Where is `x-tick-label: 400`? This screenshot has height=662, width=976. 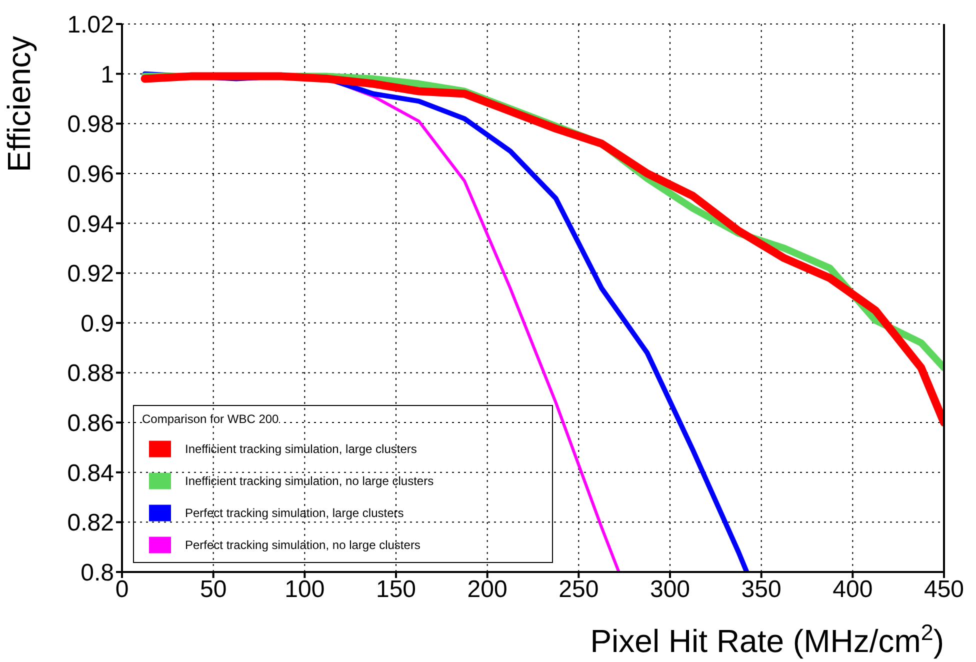
x-tick-label: 400 is located at coordinates (852, 590).